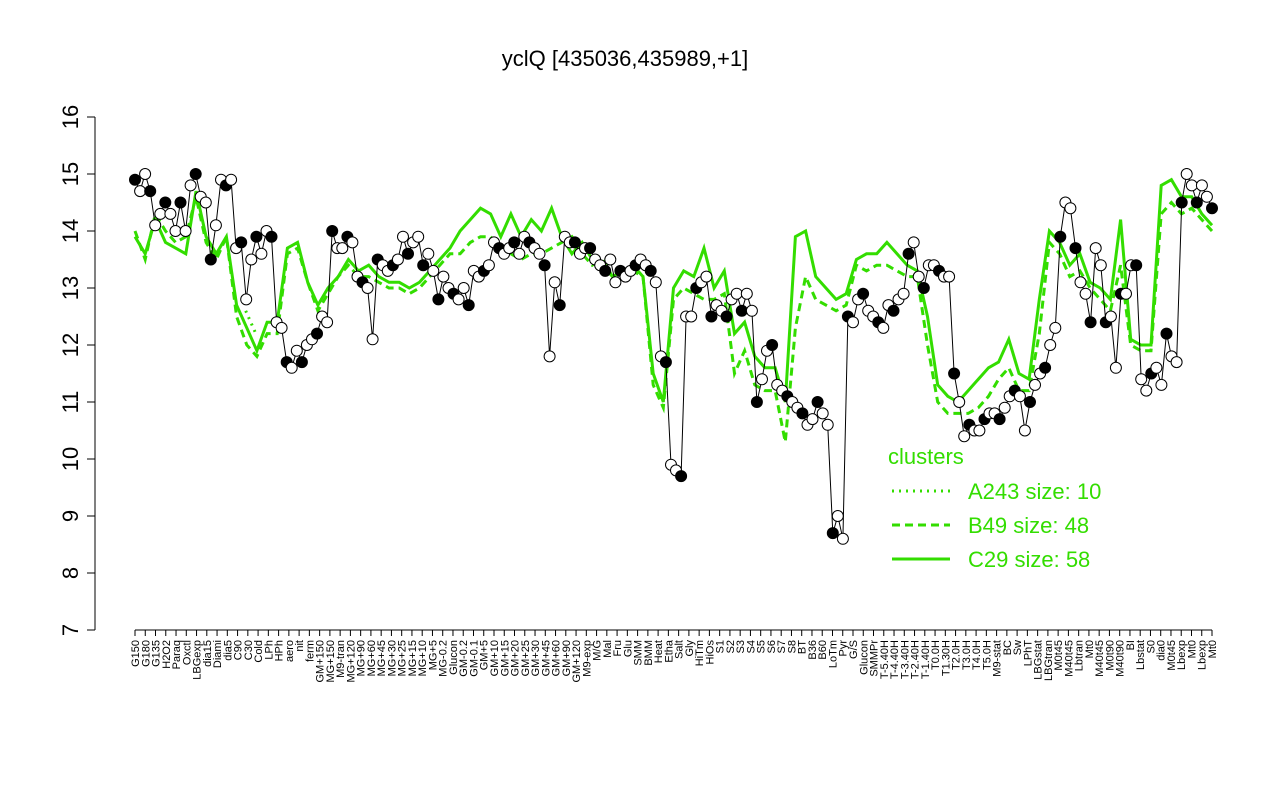  What do you see at coordinates (1182, 655) in the screenshot?
I see `x-tick-label-102: Lbexp` at bounding box center [1182, 655].